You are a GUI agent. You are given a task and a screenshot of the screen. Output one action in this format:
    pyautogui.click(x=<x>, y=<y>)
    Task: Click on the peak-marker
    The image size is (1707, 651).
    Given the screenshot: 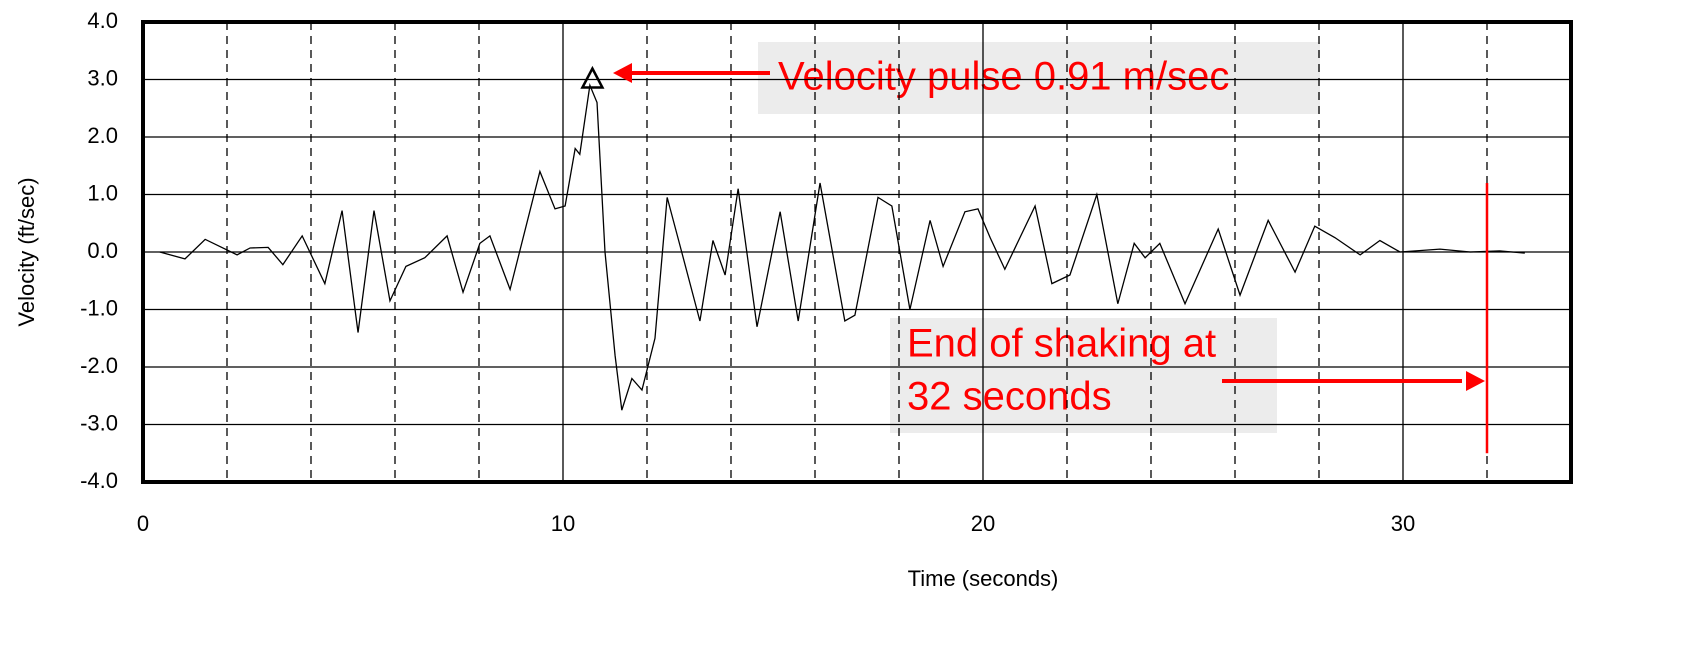 What is the action you would take?
    pyautogui.click(x=592, y=77)
    